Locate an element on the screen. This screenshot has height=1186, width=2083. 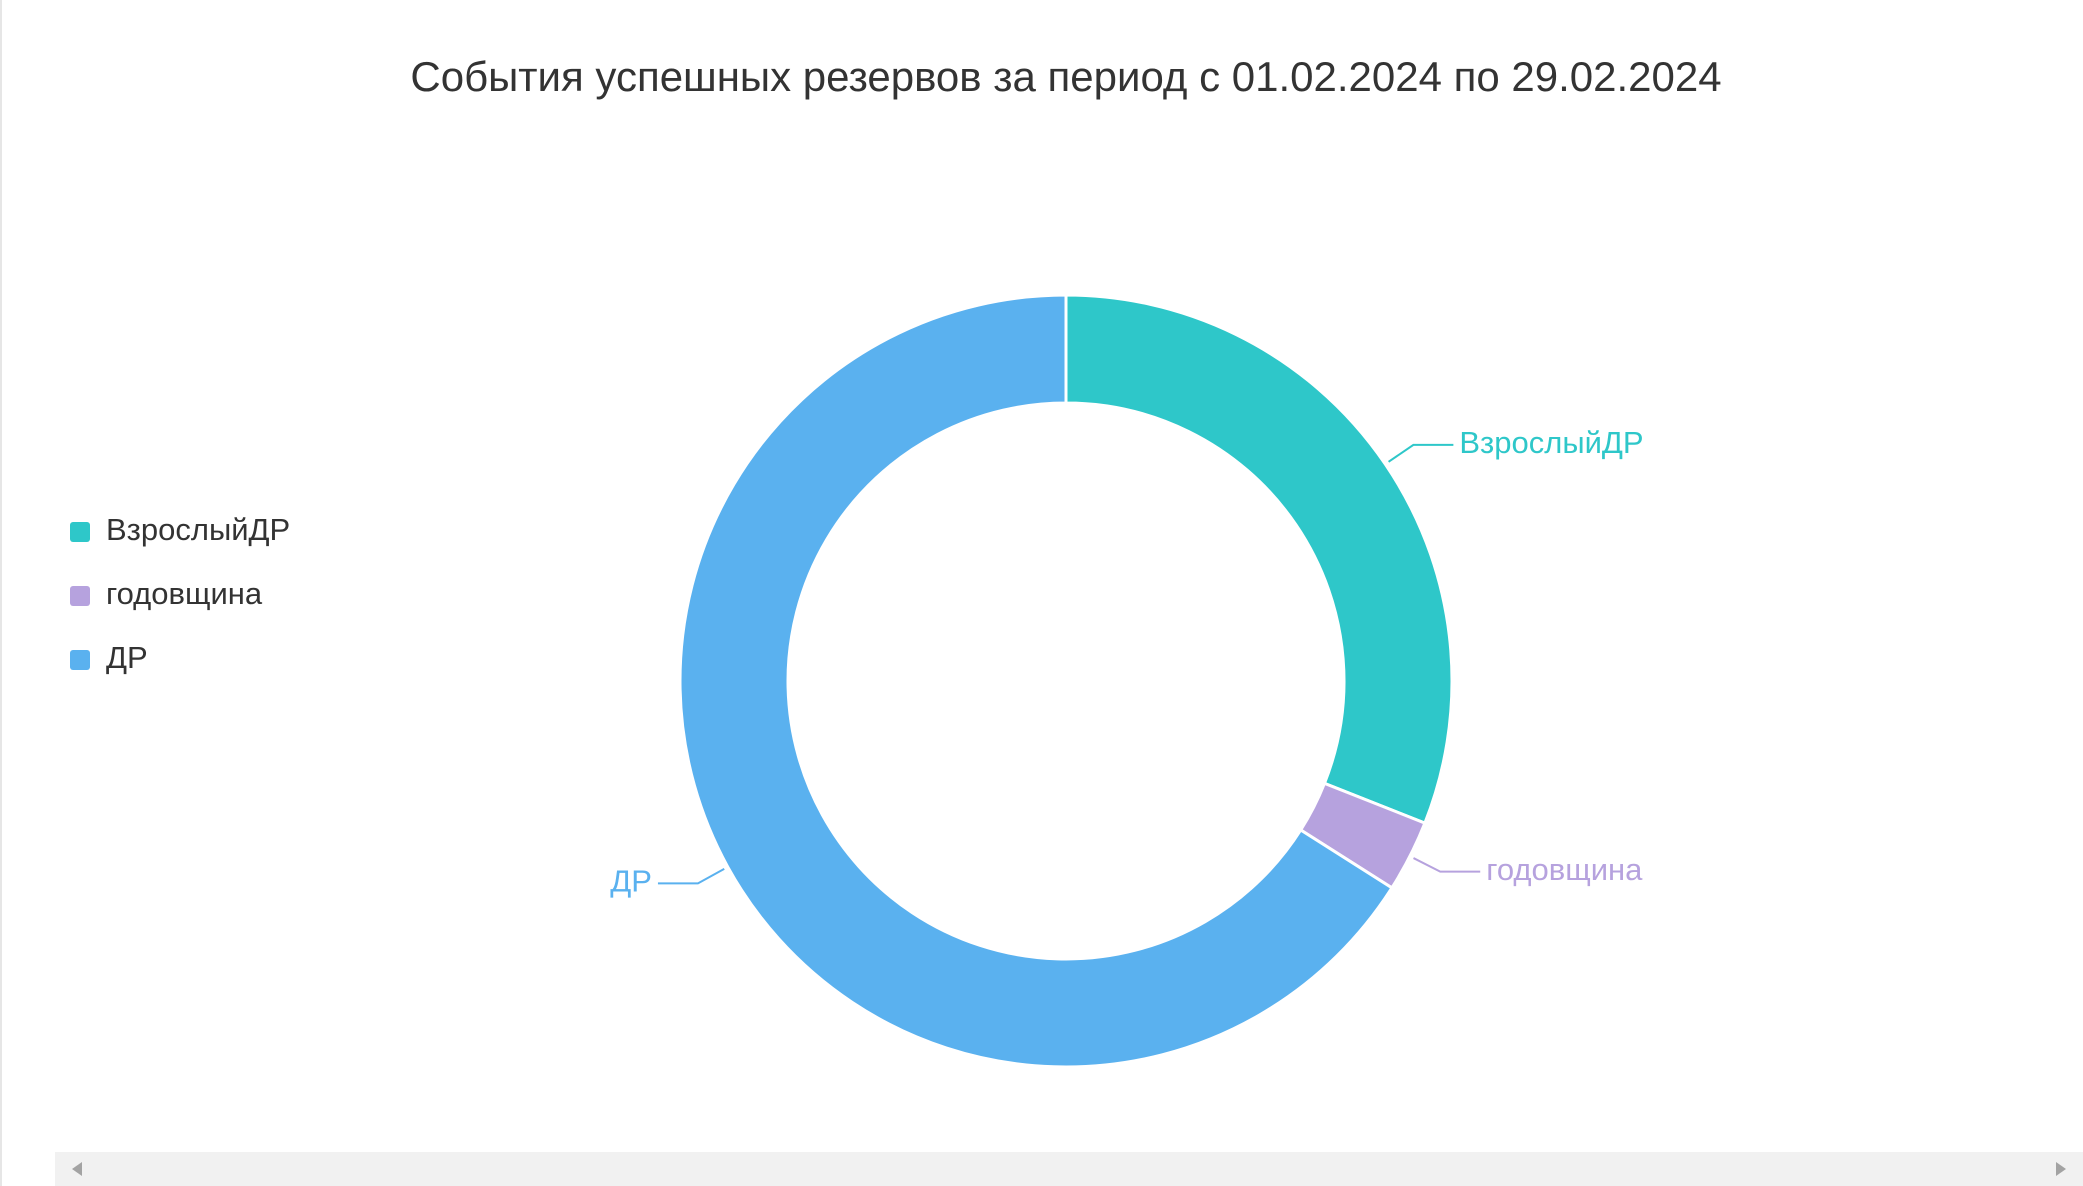
scrollbar-track is located at coordinates (1069, 1169).